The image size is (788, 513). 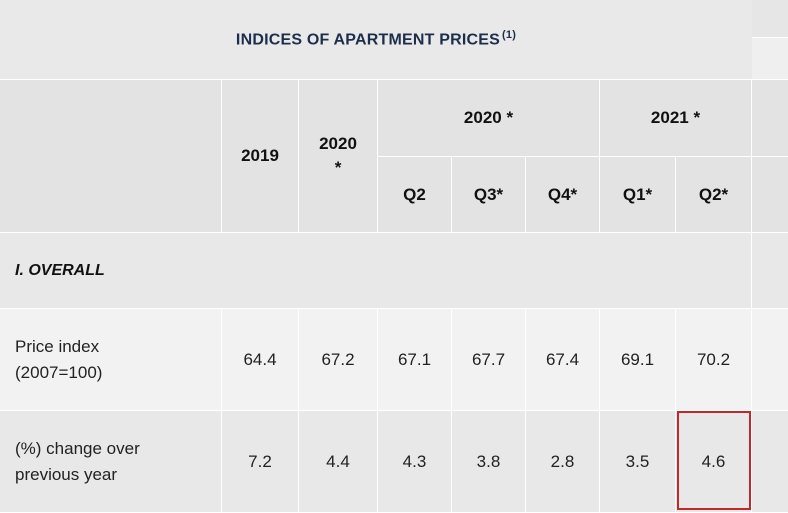 I want to click on group-header-2020: 2020 *, so click(x=489, y=118).